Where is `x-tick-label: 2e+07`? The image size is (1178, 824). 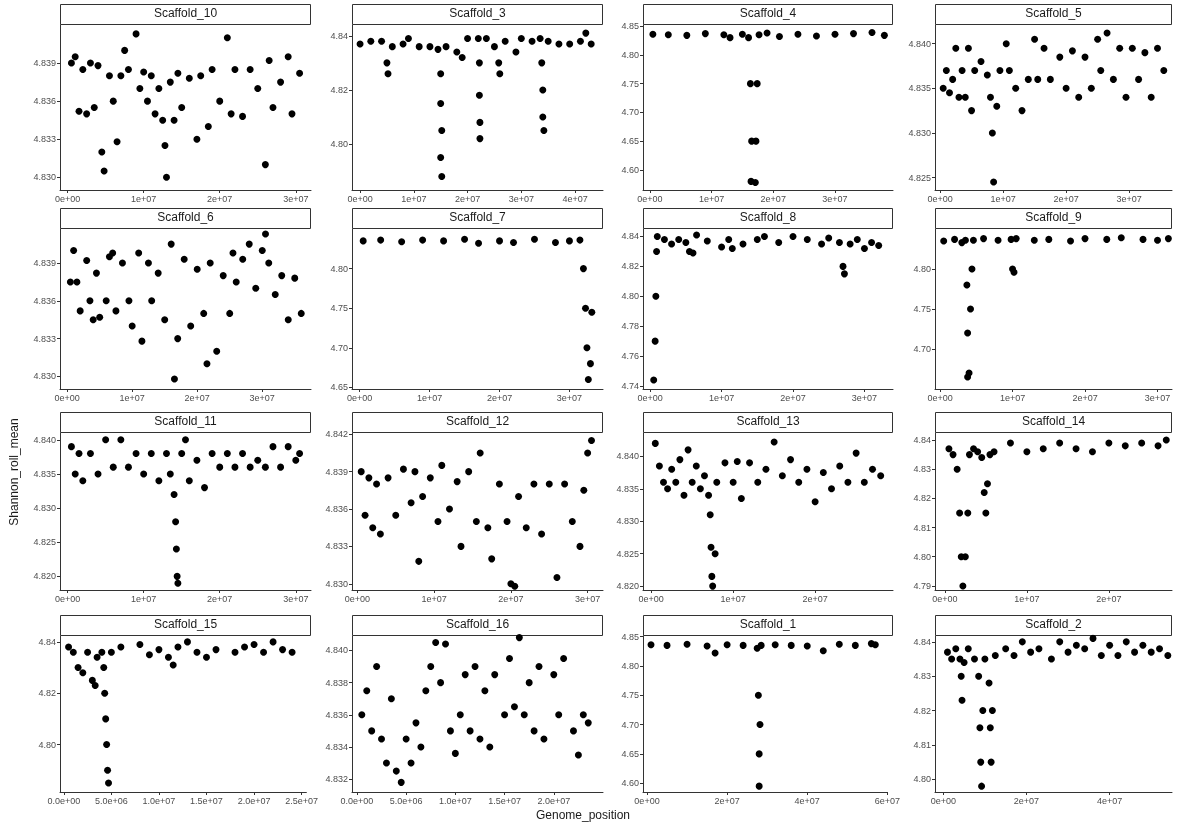
x-tick-label: 2e+07 is located at coordinates (220, 598).